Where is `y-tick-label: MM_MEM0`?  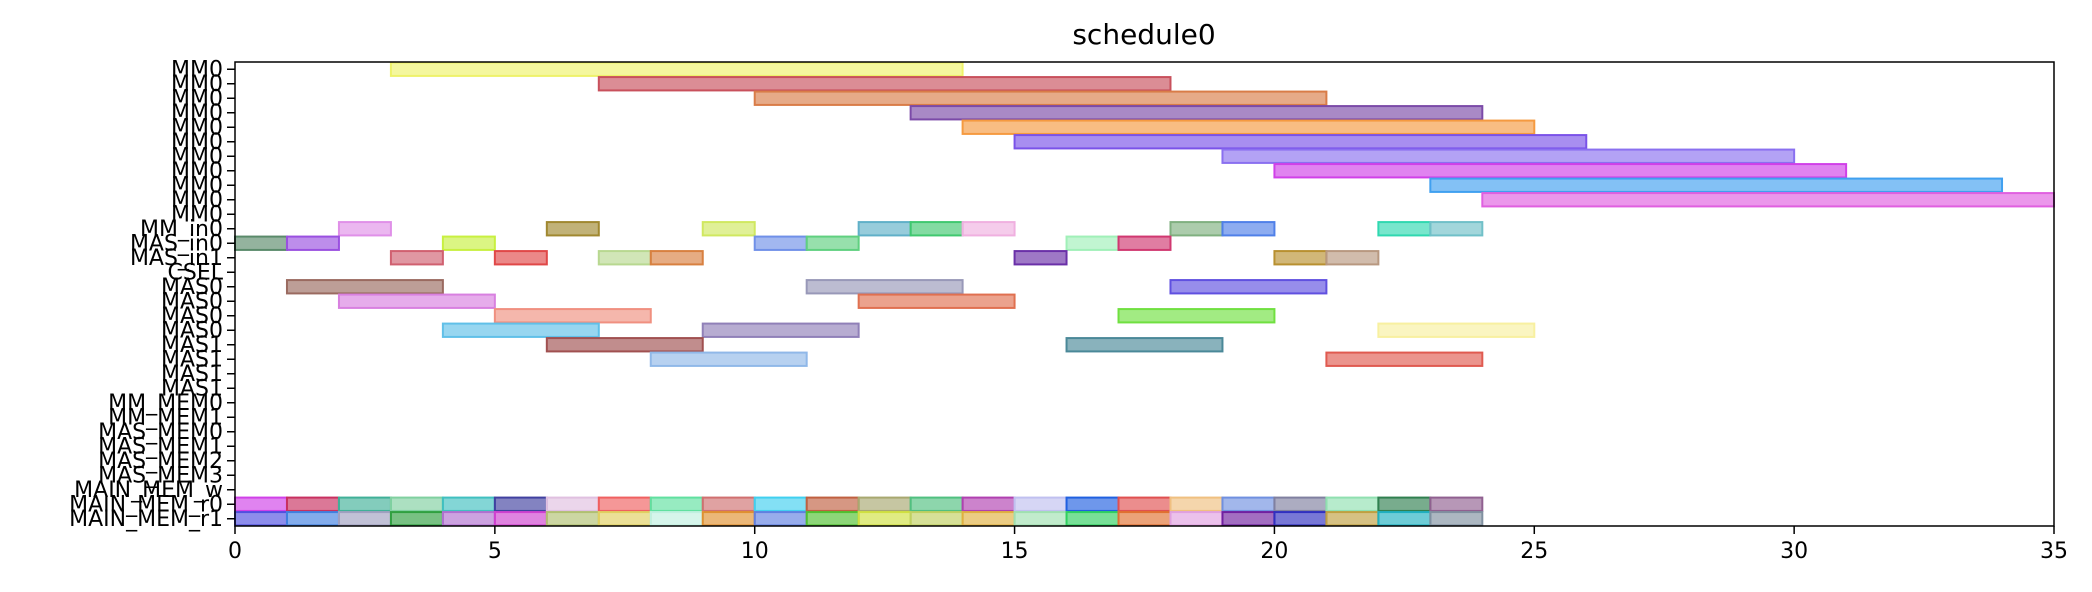
y-tick-label: MM_MEM0 is located at coordinates (165, 403).